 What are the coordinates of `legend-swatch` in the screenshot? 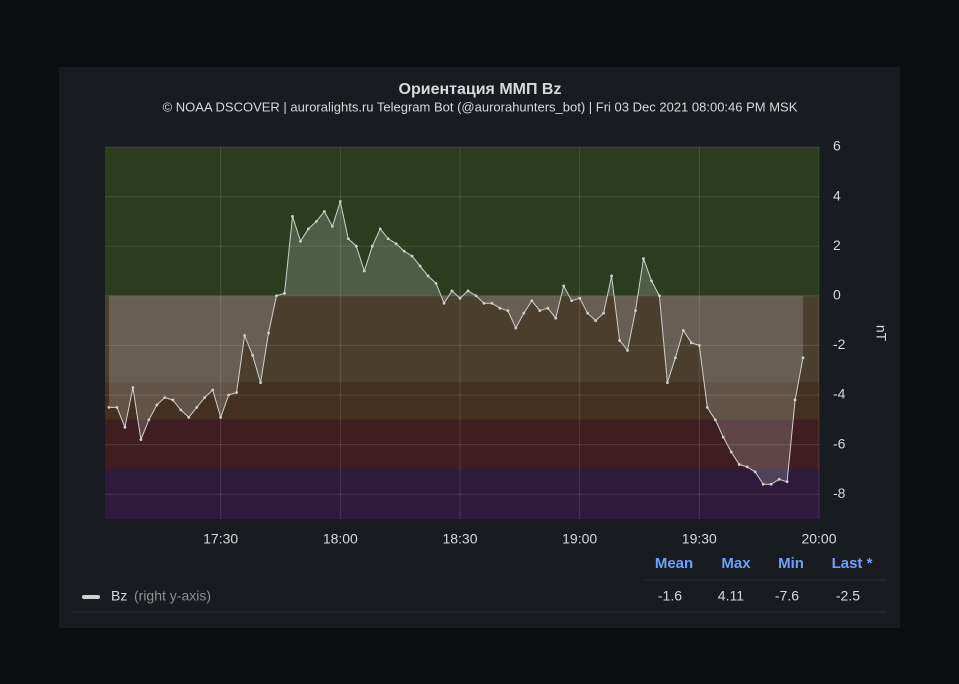 It's located at (91, 597).